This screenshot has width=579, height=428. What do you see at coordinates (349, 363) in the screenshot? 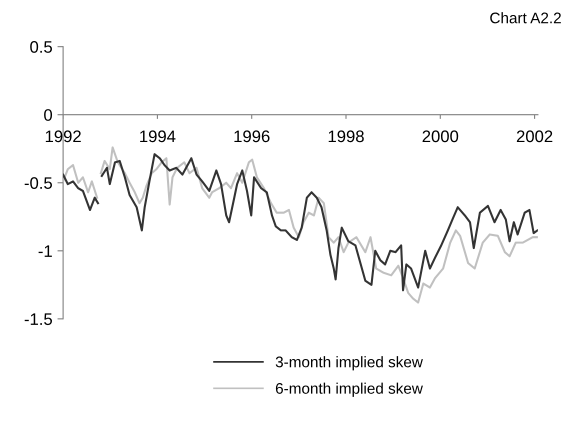
I see `legend-label: 3-month implied skew` at bounding box center [349, 363].